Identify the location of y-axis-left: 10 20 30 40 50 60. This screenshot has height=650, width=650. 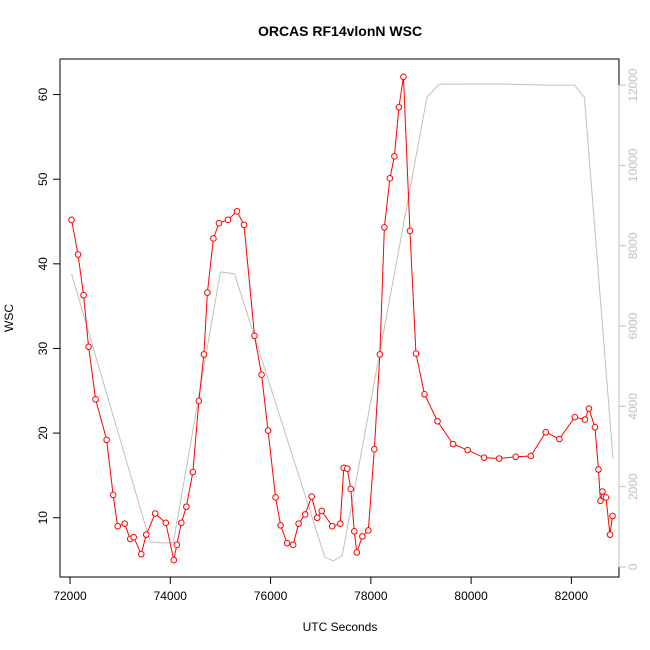
(48, 306).